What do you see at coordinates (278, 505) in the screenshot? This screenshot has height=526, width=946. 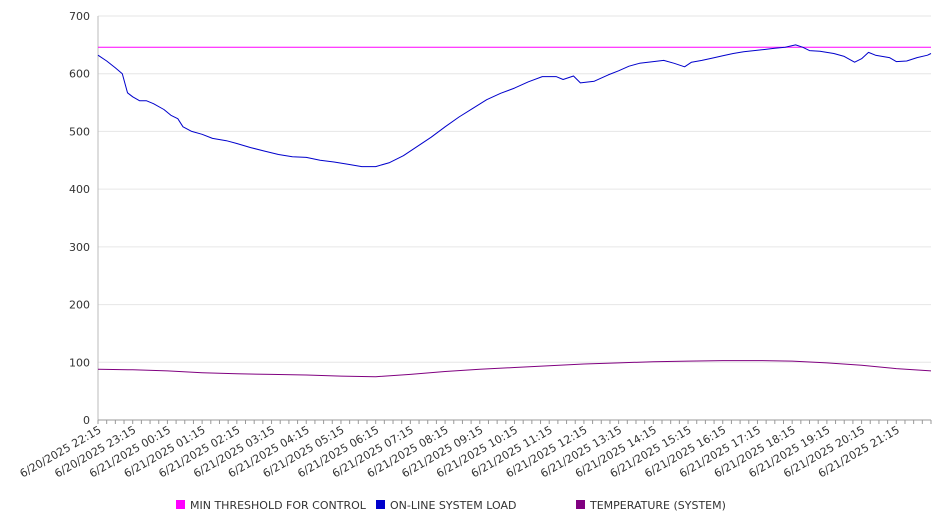 I see `legend-label: MIN THRESHOLD FOR CONTROL` at bounding box center [278, 505].